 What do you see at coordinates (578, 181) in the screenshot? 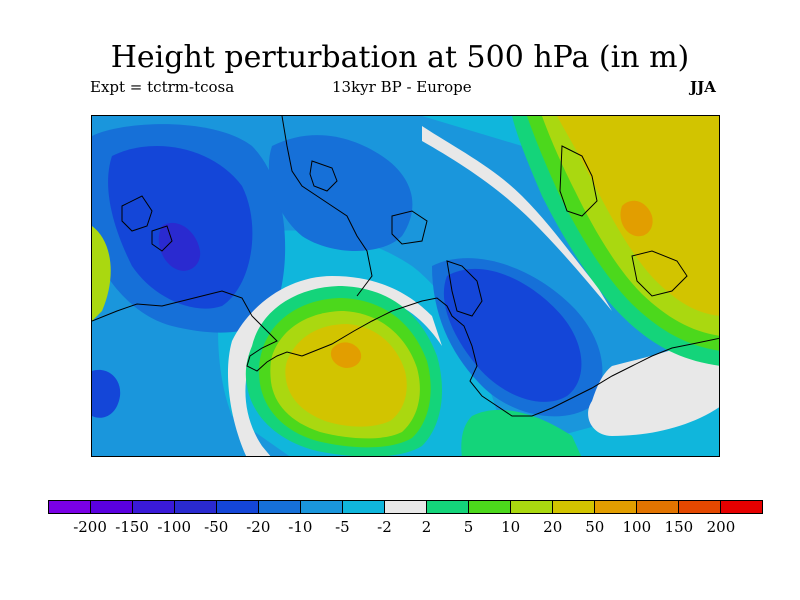
I see `coastline-ne` at bounding box center [578, 181].